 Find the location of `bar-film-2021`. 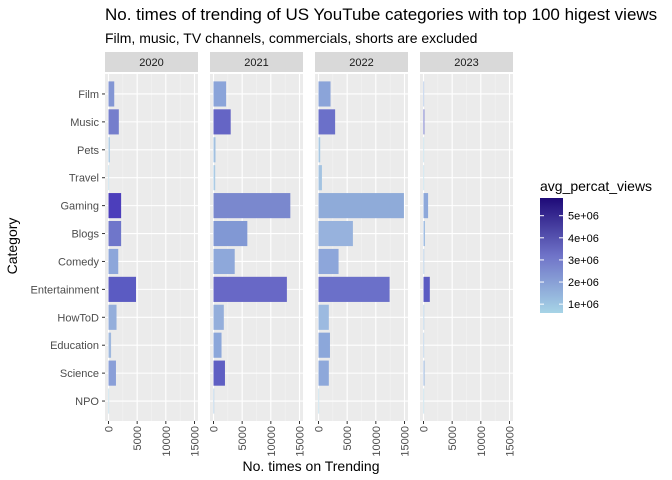

bar-film-2021 is located at coordinates (220, 94).